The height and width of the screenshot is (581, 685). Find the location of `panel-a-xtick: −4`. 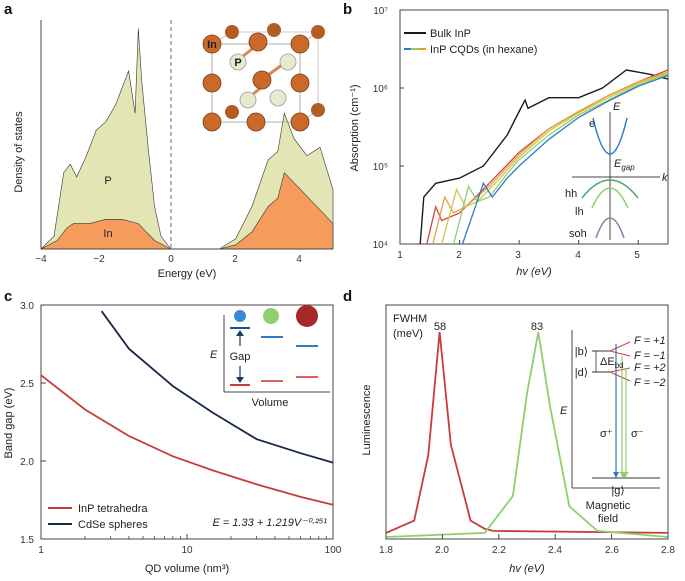

panel-a-xtick: −4 is located at coordinates (41, 259).